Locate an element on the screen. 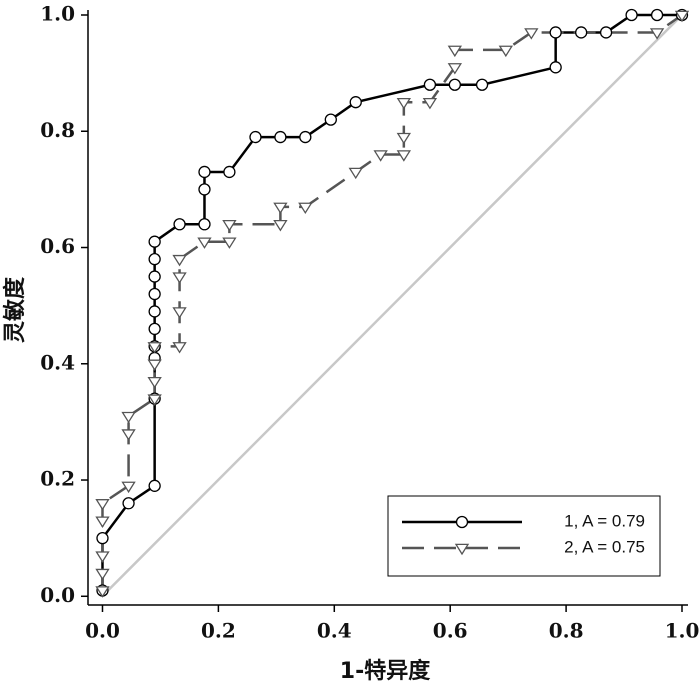 Image resolution: width=700 pixels, height=690 pixels. x-tick-label: 0.8 is located at coordinates (566, 631).